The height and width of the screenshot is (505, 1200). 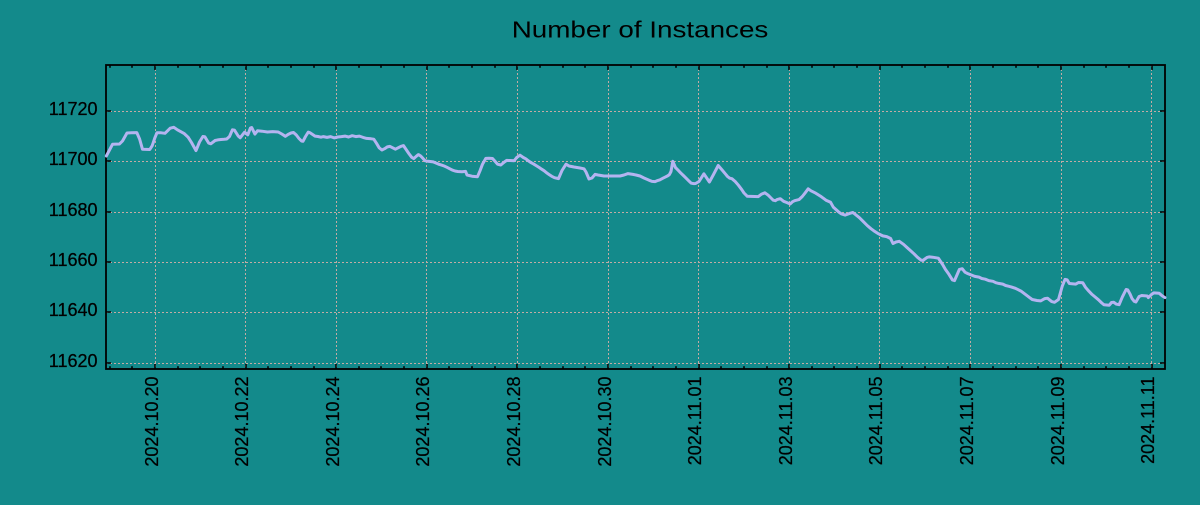 I want to click on svg-text: 2024.10.30, so click(x=605, y=422).